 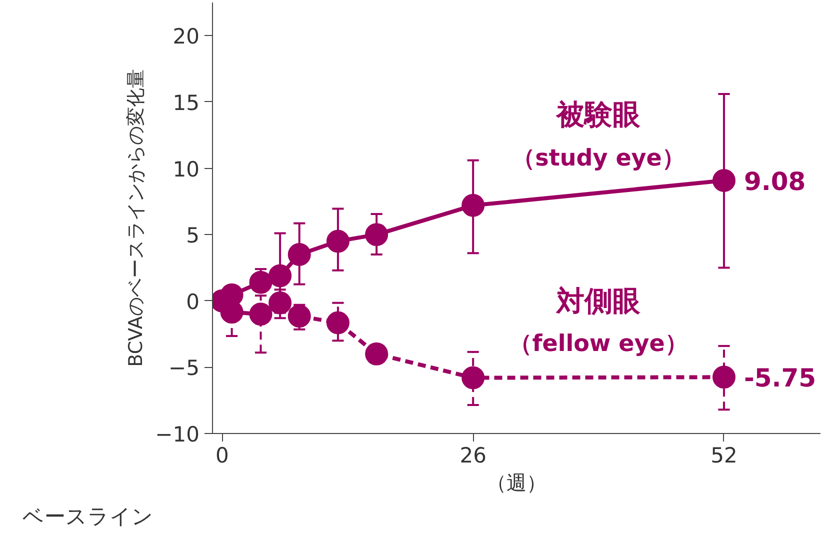 I want to click on text: ベースライン, so click(x=88, y=516).